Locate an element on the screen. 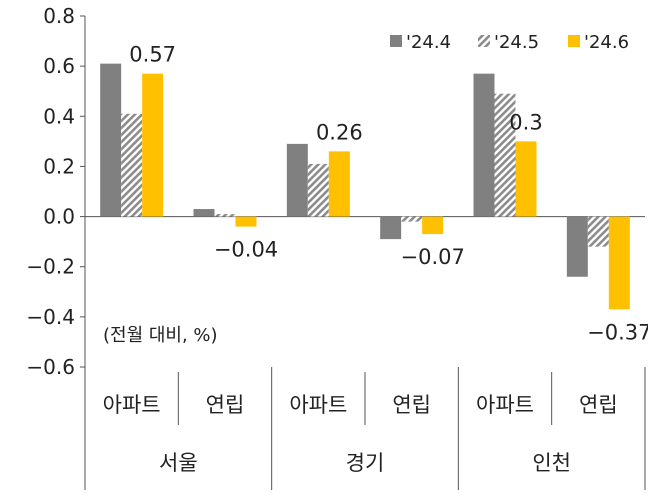 The height and width of the screenshot is (494, 648). y-tick-label: 0.6 is located at coordinates (59, 66).